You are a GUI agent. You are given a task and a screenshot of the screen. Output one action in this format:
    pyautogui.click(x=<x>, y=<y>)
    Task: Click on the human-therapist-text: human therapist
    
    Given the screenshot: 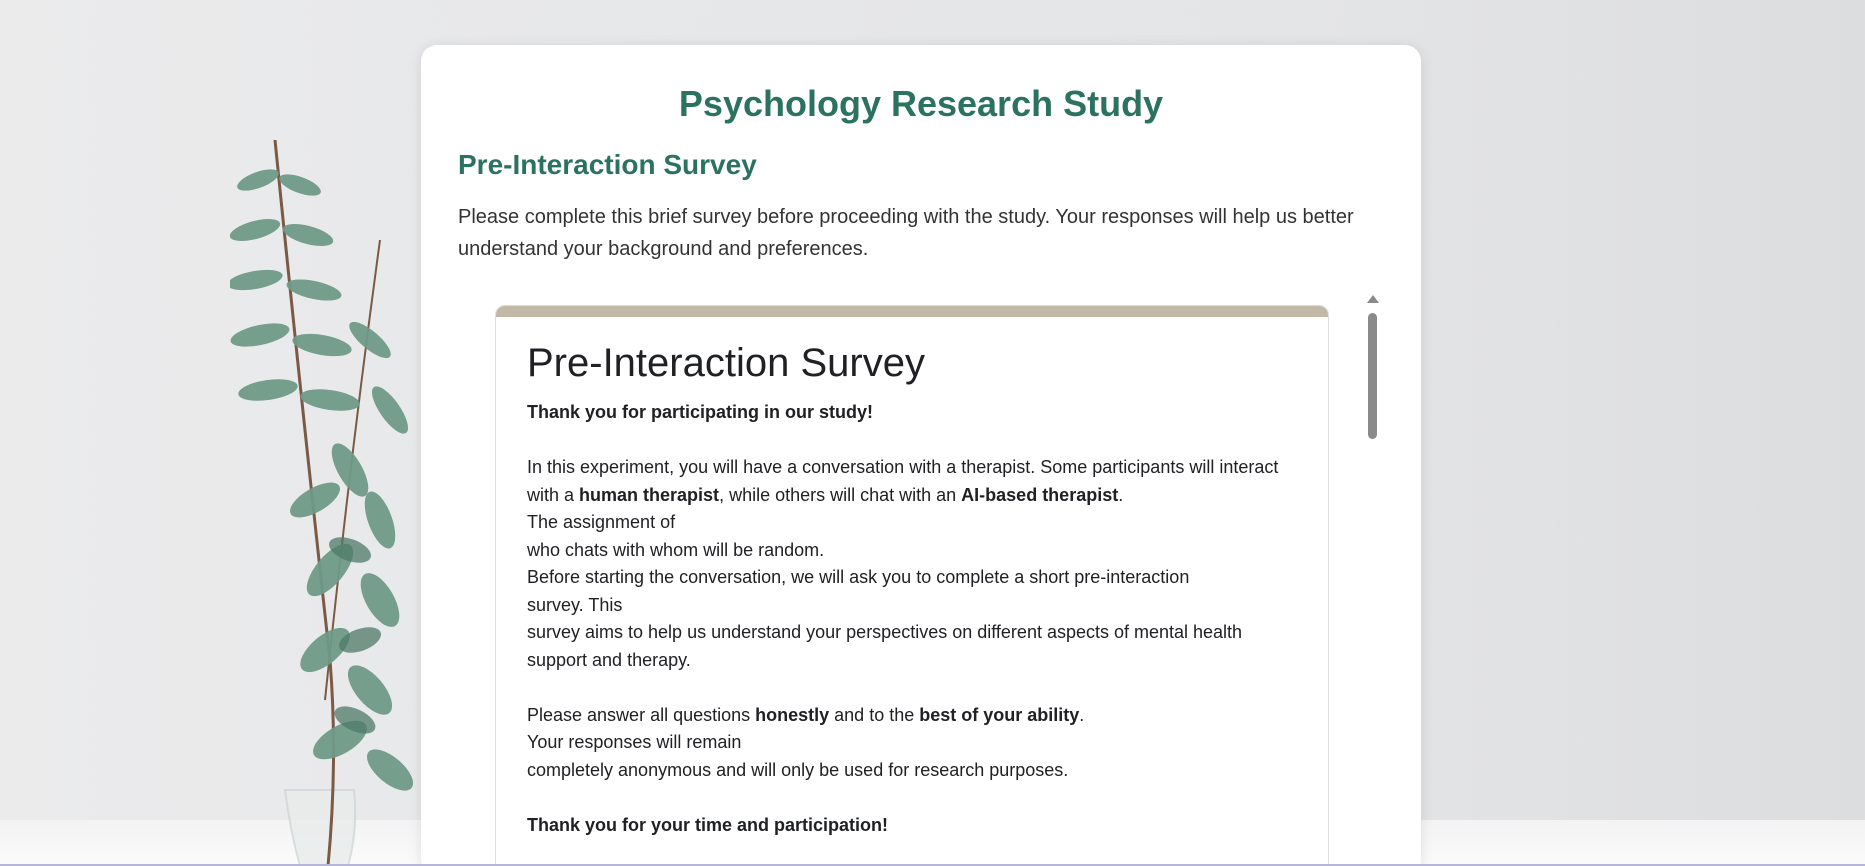 What is the action you would take?
    pyautogui.click(x=649, y=494)
    